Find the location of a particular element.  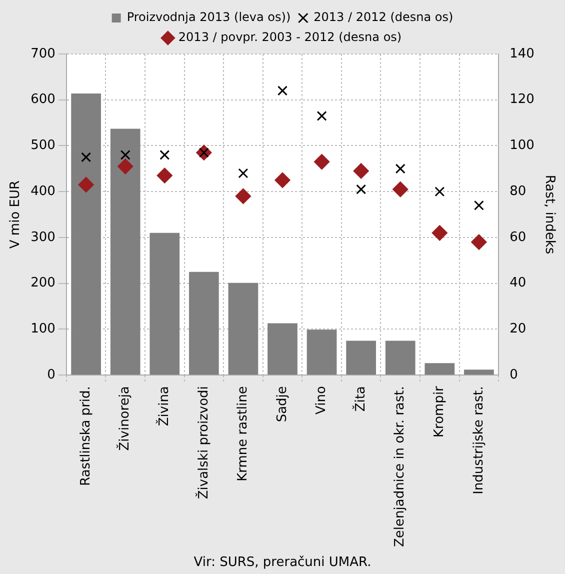

y2-axis-title: Rast, indeks is located at coordinates (549, 214).